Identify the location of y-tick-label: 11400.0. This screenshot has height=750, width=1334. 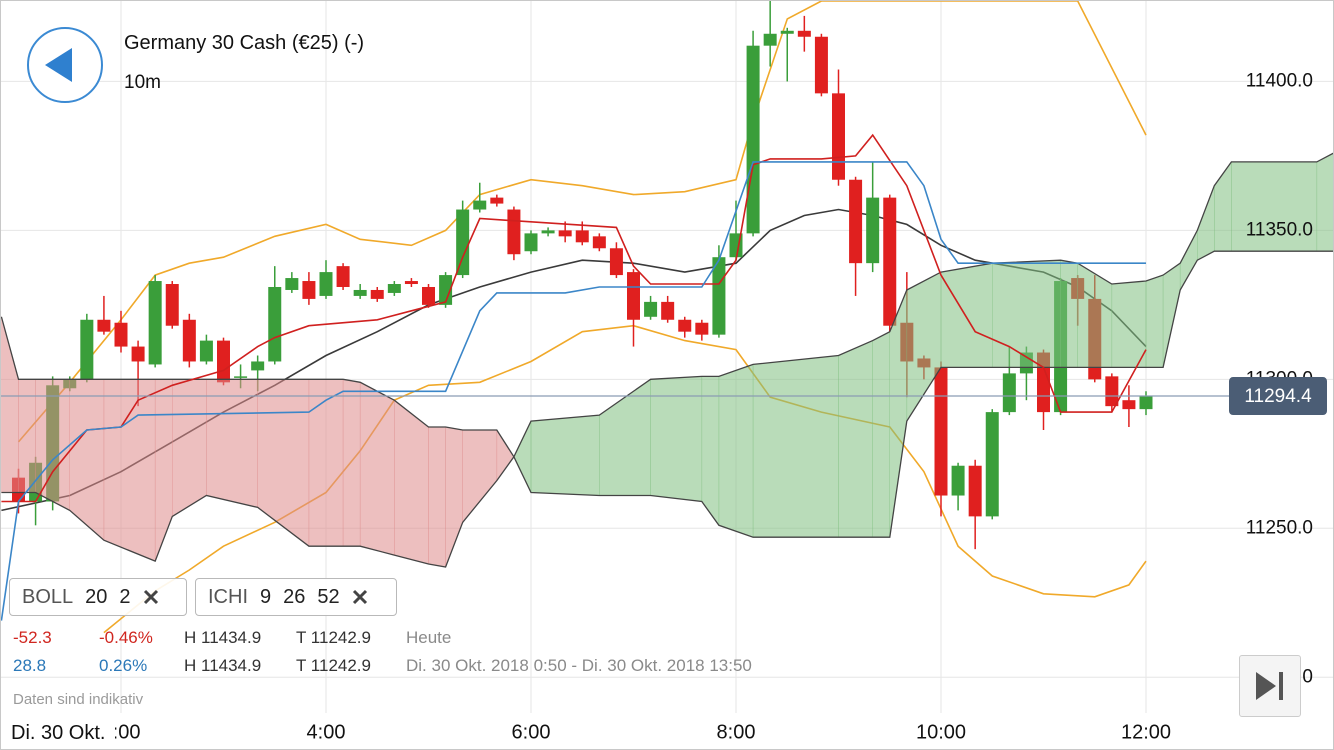
(1279, 80).